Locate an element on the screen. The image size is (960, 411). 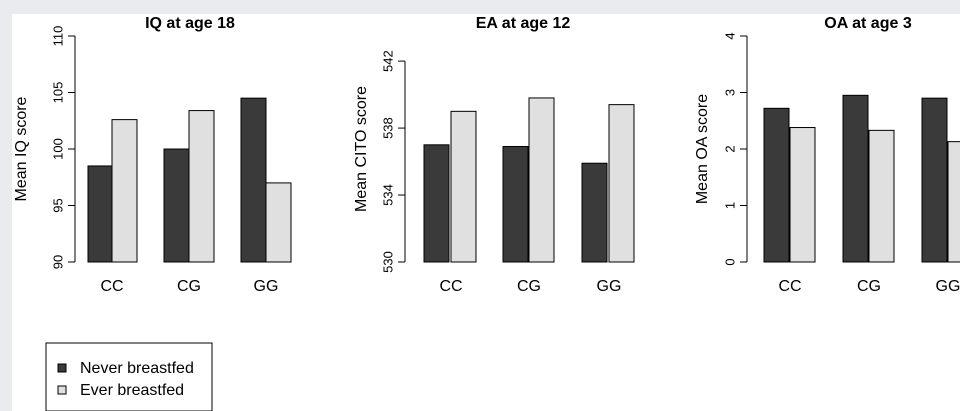
y-tick-label: 534 is located at coordinates (387, 195).